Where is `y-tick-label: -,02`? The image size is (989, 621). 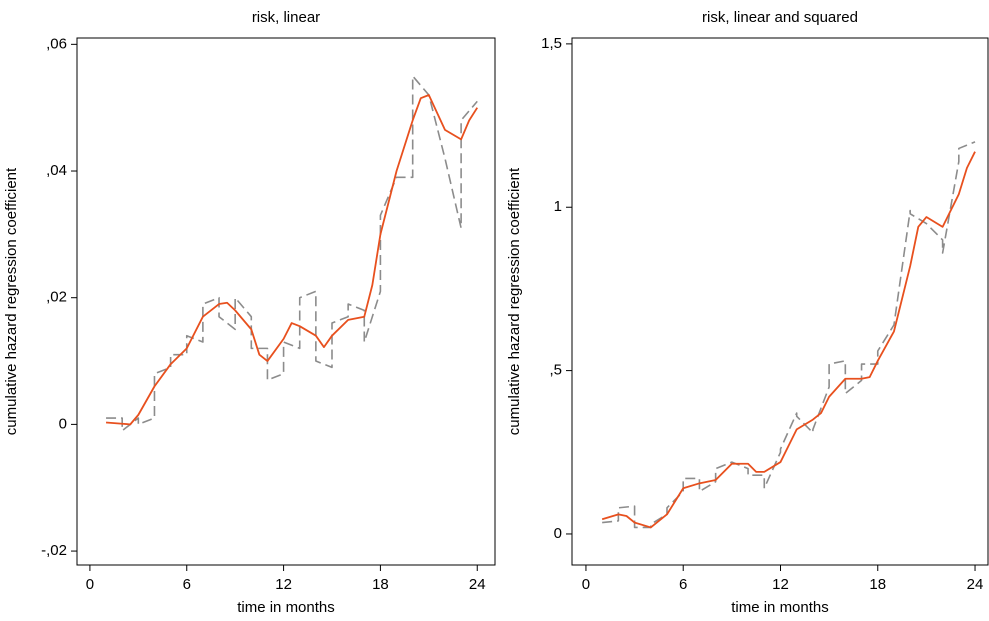
y-tick-label: -,02 is located at coordinates (54, 550).